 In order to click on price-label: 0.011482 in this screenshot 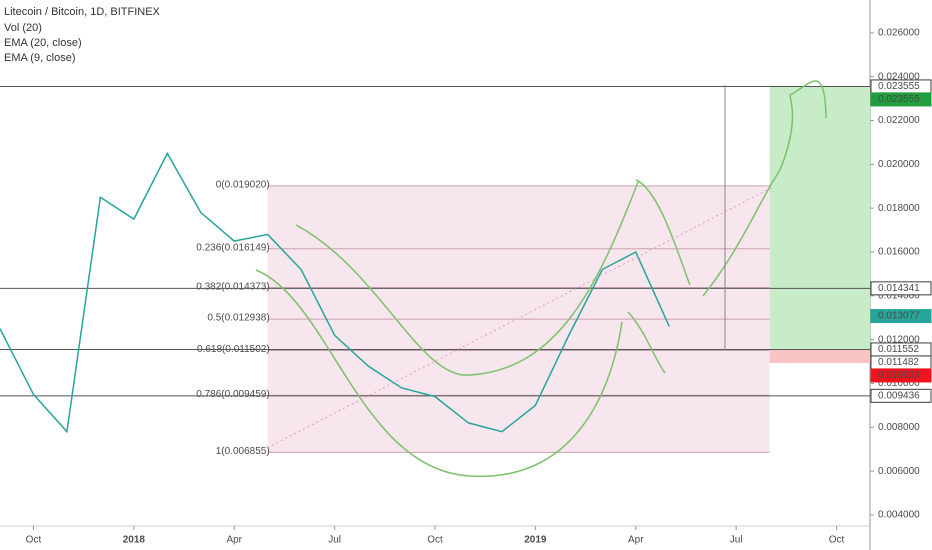, I will do `click(898, 362)`.